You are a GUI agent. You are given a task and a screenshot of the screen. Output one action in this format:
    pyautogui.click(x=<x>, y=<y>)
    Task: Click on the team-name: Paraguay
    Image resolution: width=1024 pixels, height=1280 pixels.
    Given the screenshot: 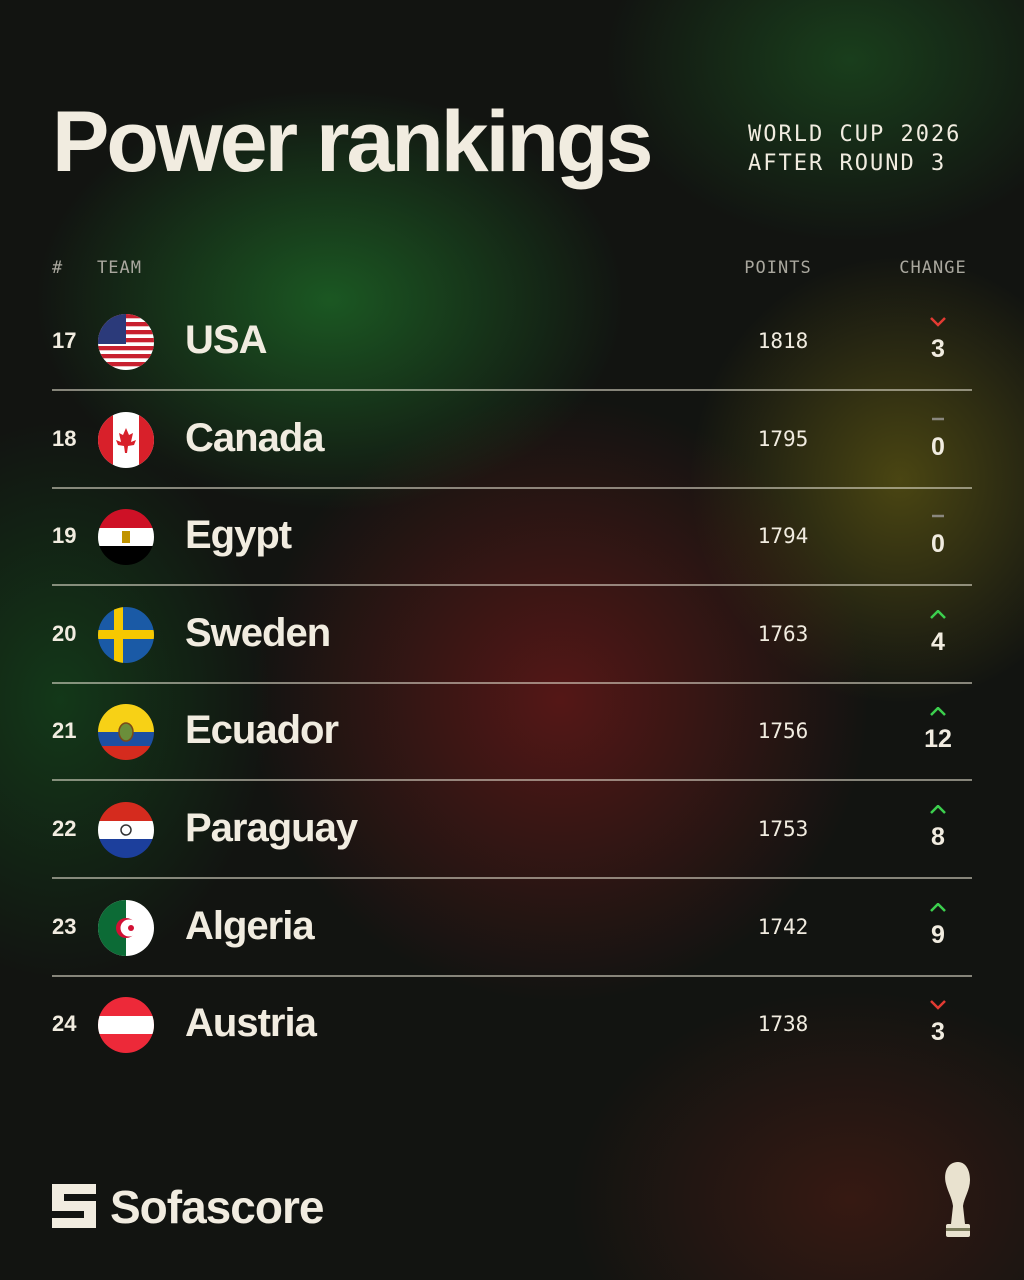 What is the action you would take?
    pyautogui.click(x=271, y=828)
    